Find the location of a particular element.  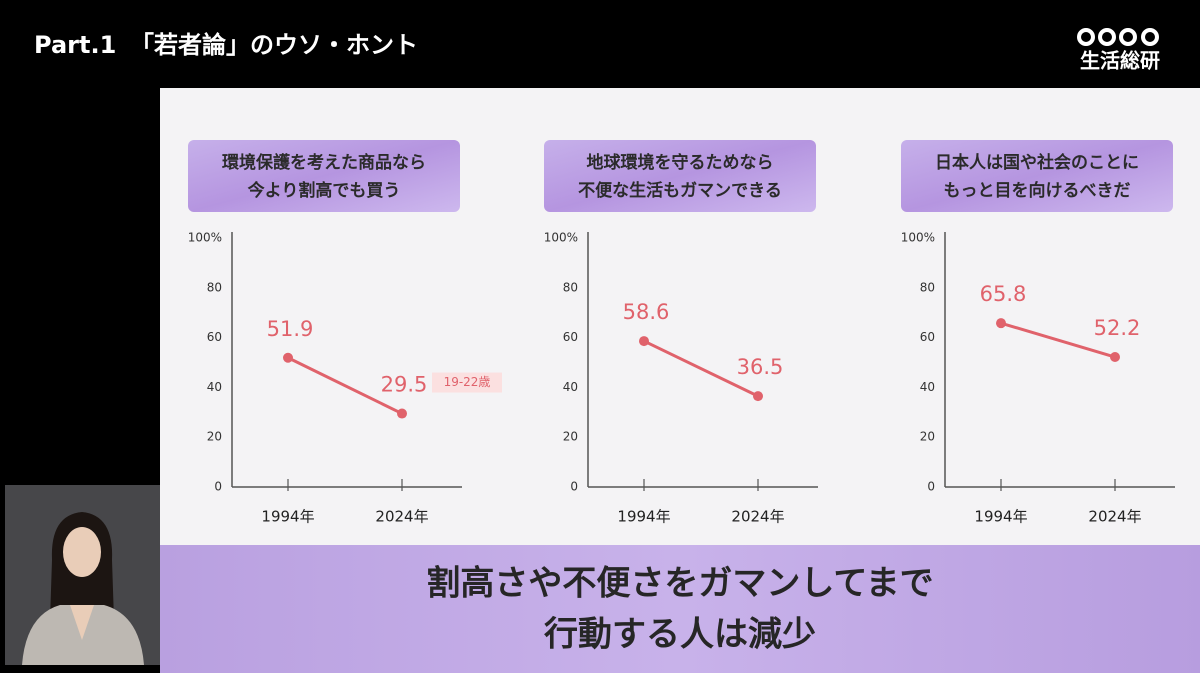

logo-icon is located at coordinates (1118, 37).